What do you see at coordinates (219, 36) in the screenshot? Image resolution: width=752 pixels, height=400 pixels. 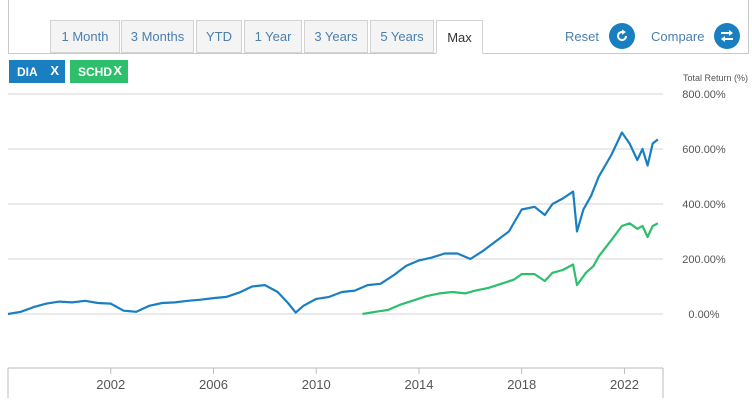 I see `tab-ytd: YTD` at bounding box center [219, 36].